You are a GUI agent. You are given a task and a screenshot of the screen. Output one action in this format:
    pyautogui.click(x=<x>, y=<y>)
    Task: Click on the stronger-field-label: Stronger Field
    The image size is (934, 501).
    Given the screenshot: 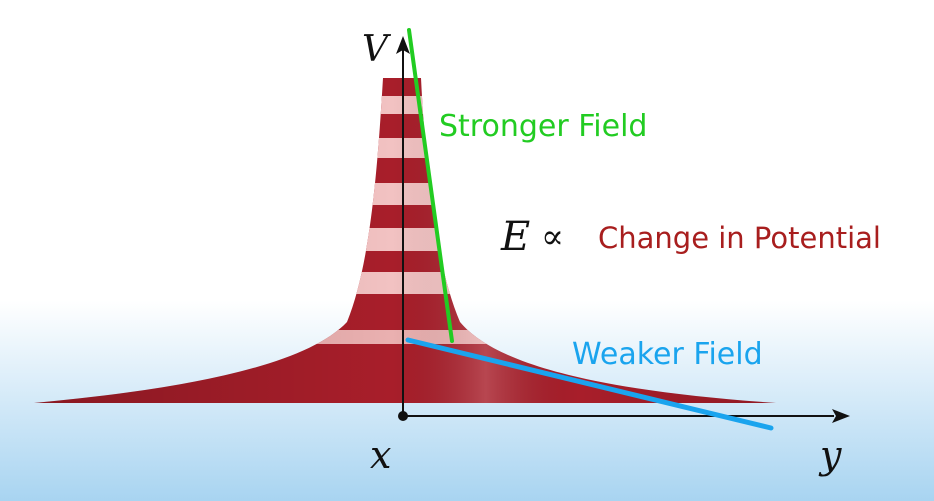 What is the action you would take?
    pyautogui.click(x=543, y=126)
    